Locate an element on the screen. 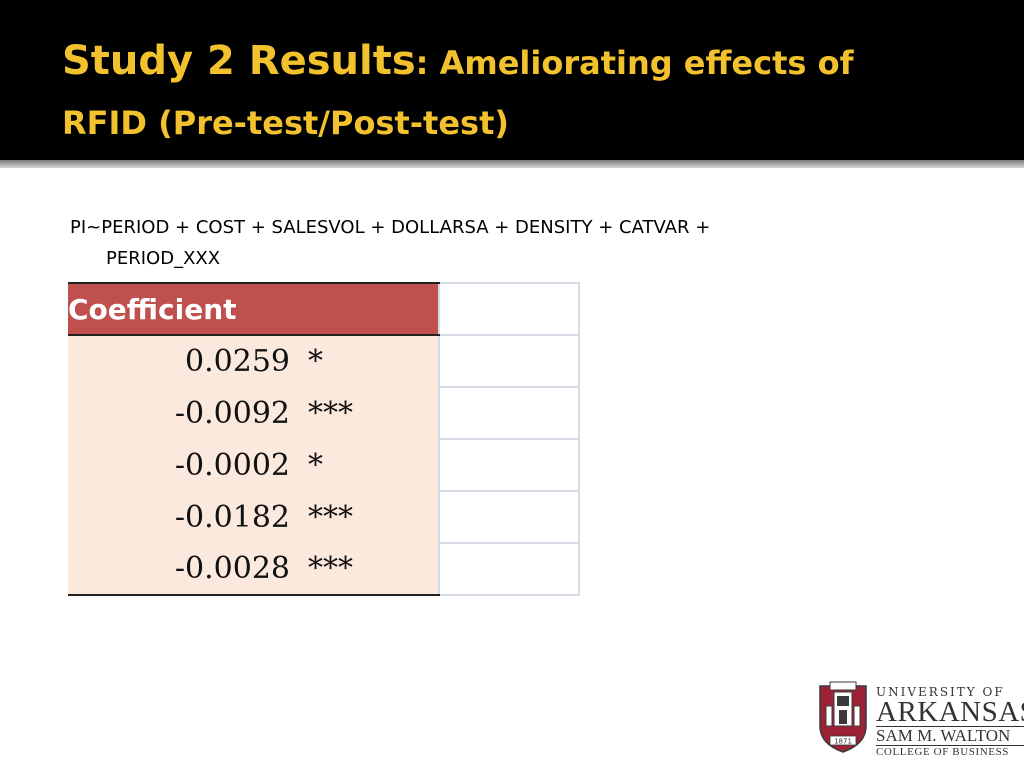 The height and width of the screenshot is (768, 1024). slide-title-line2: RFID (Pre-test/Post-test) is located at coordinates (286, 123).